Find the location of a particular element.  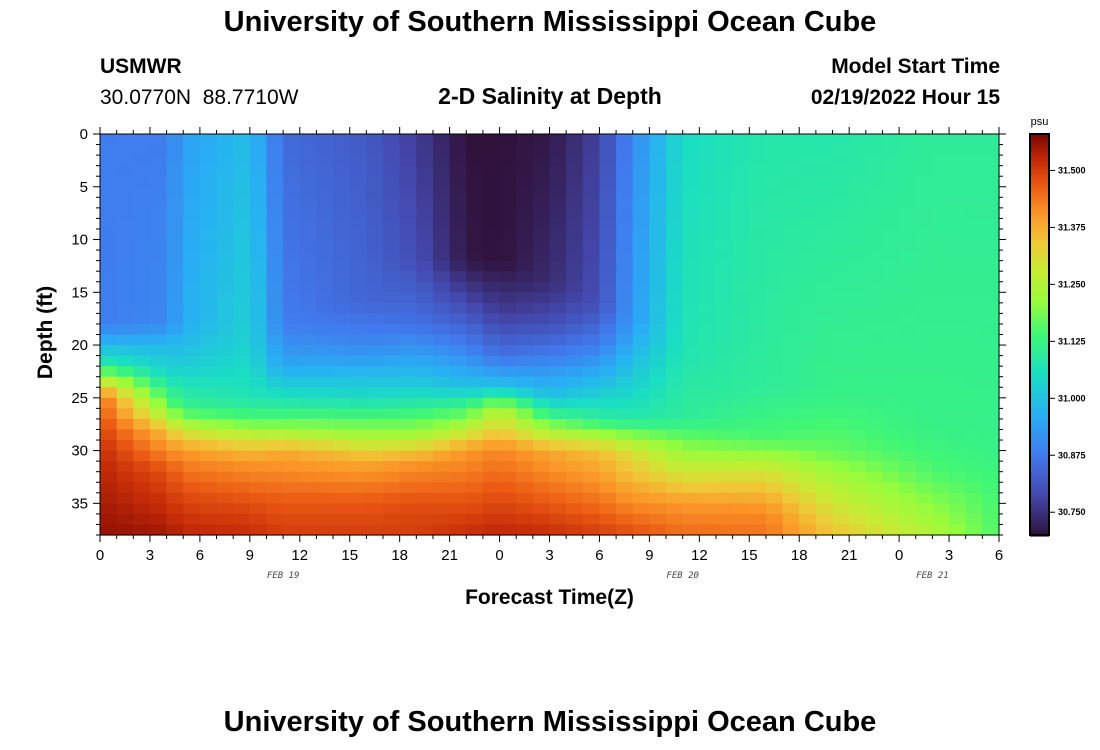

colorbar-tick-label: 31.500 is located at coordinates (1072, 170).